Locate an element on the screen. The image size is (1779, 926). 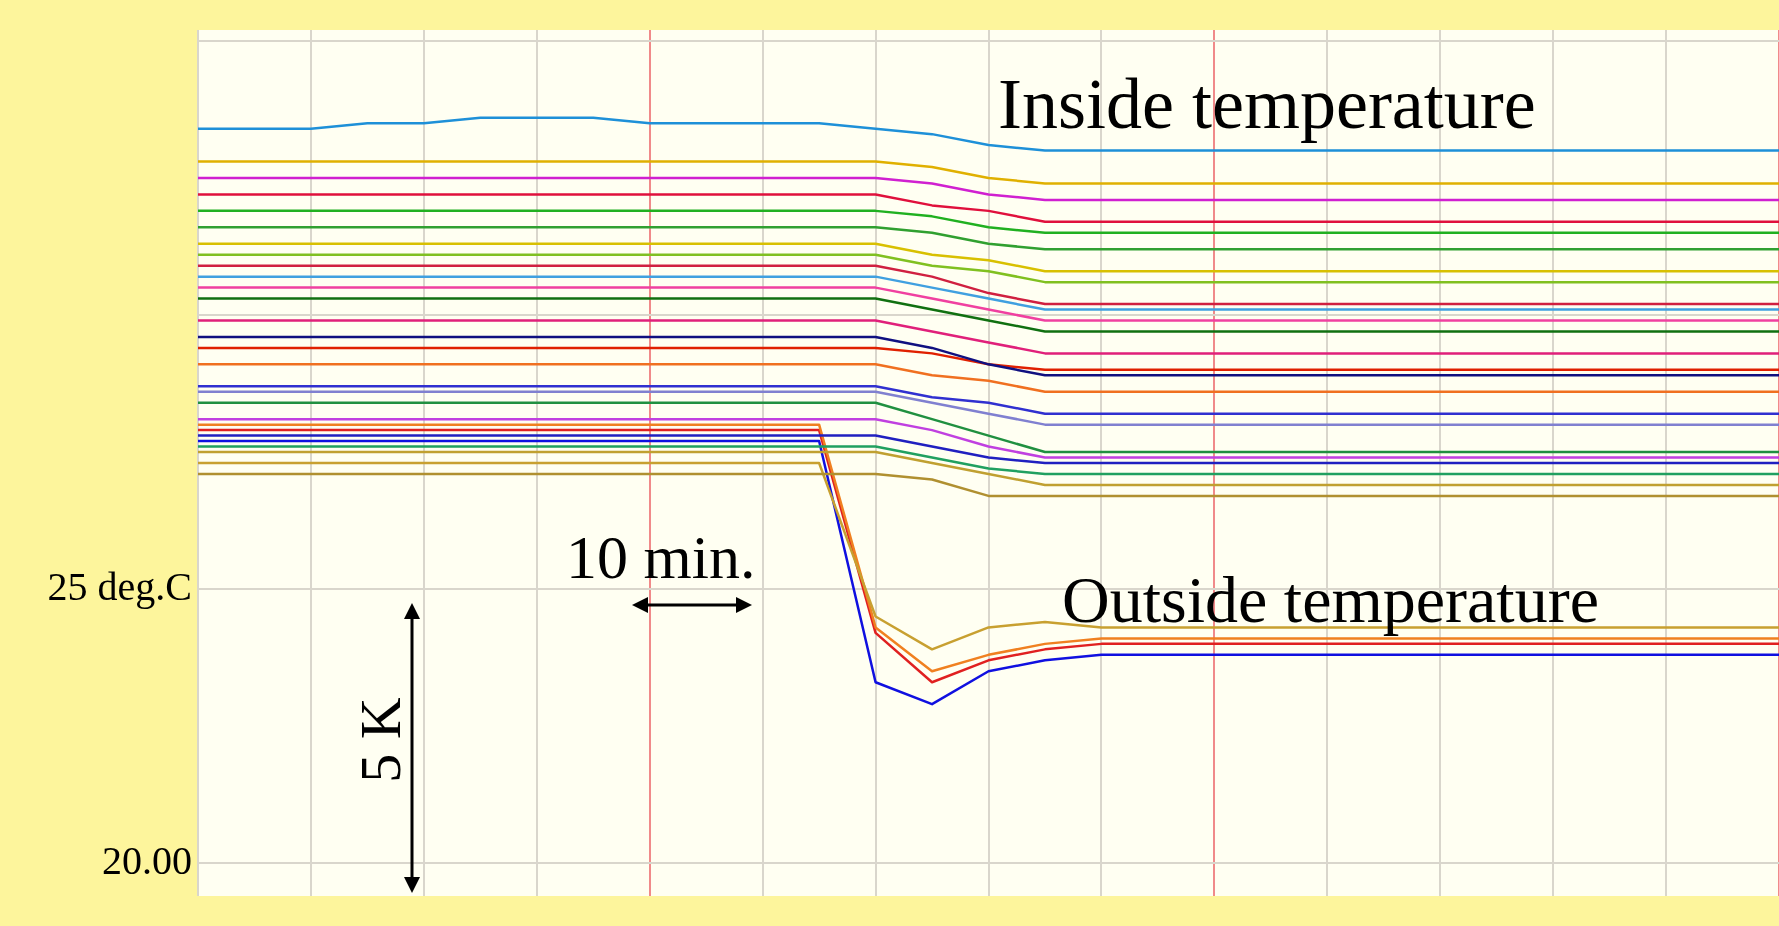
annotation: 10 min. is located at coordinates (661, 557).